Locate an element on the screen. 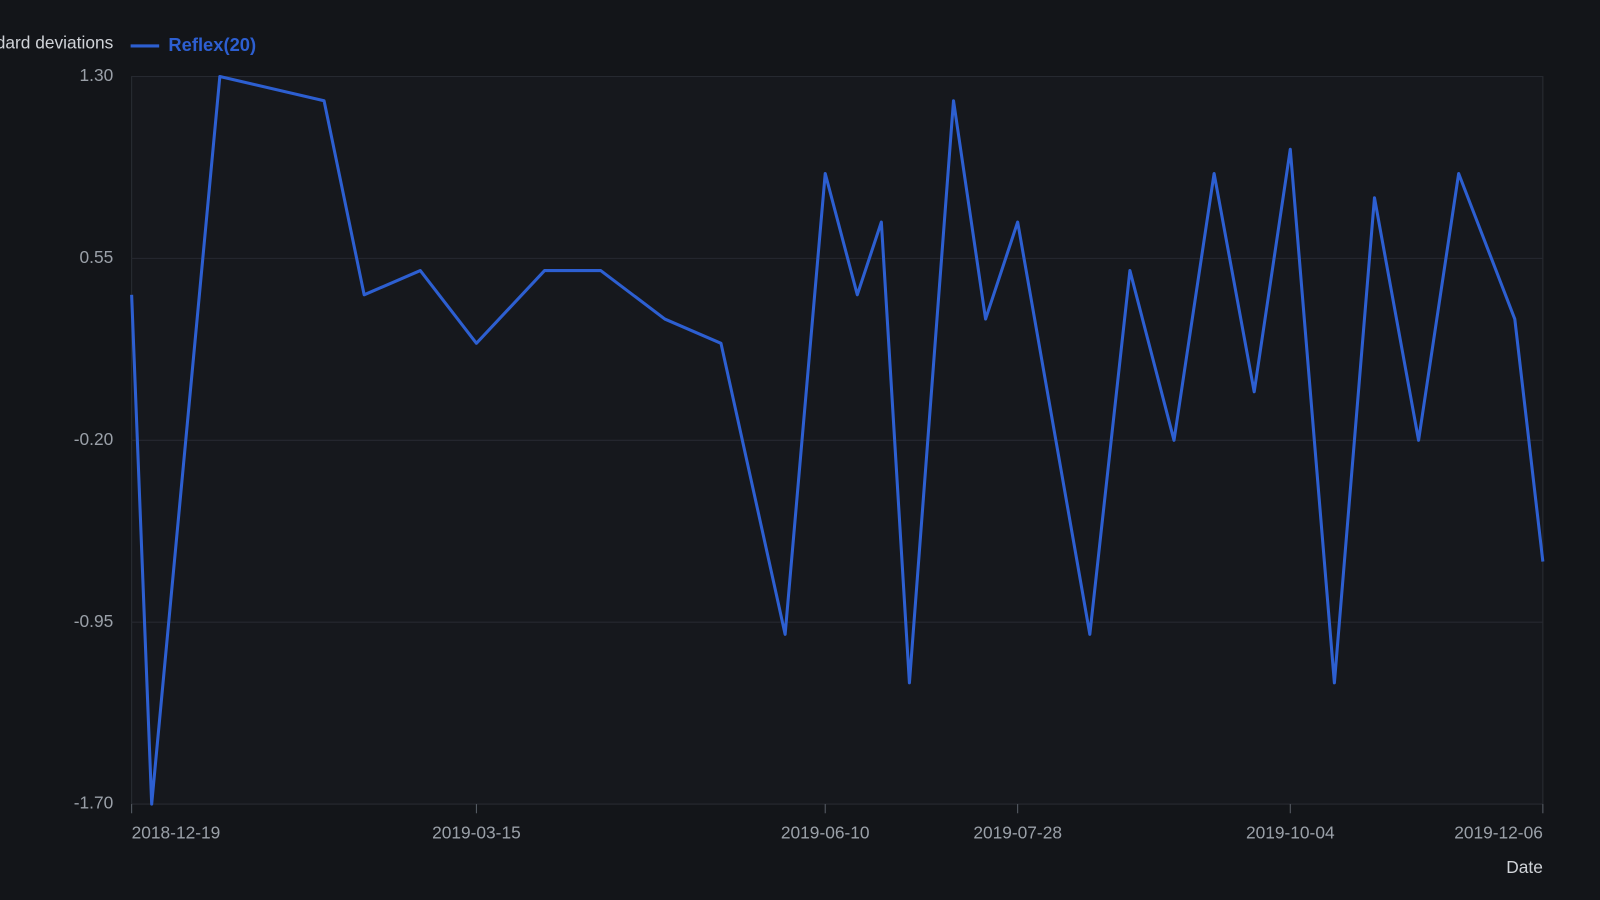 The height and width of the screenshot is (900, 1600). x-tick-label: 2019-12-06 is located at coordinates (1498, 832).